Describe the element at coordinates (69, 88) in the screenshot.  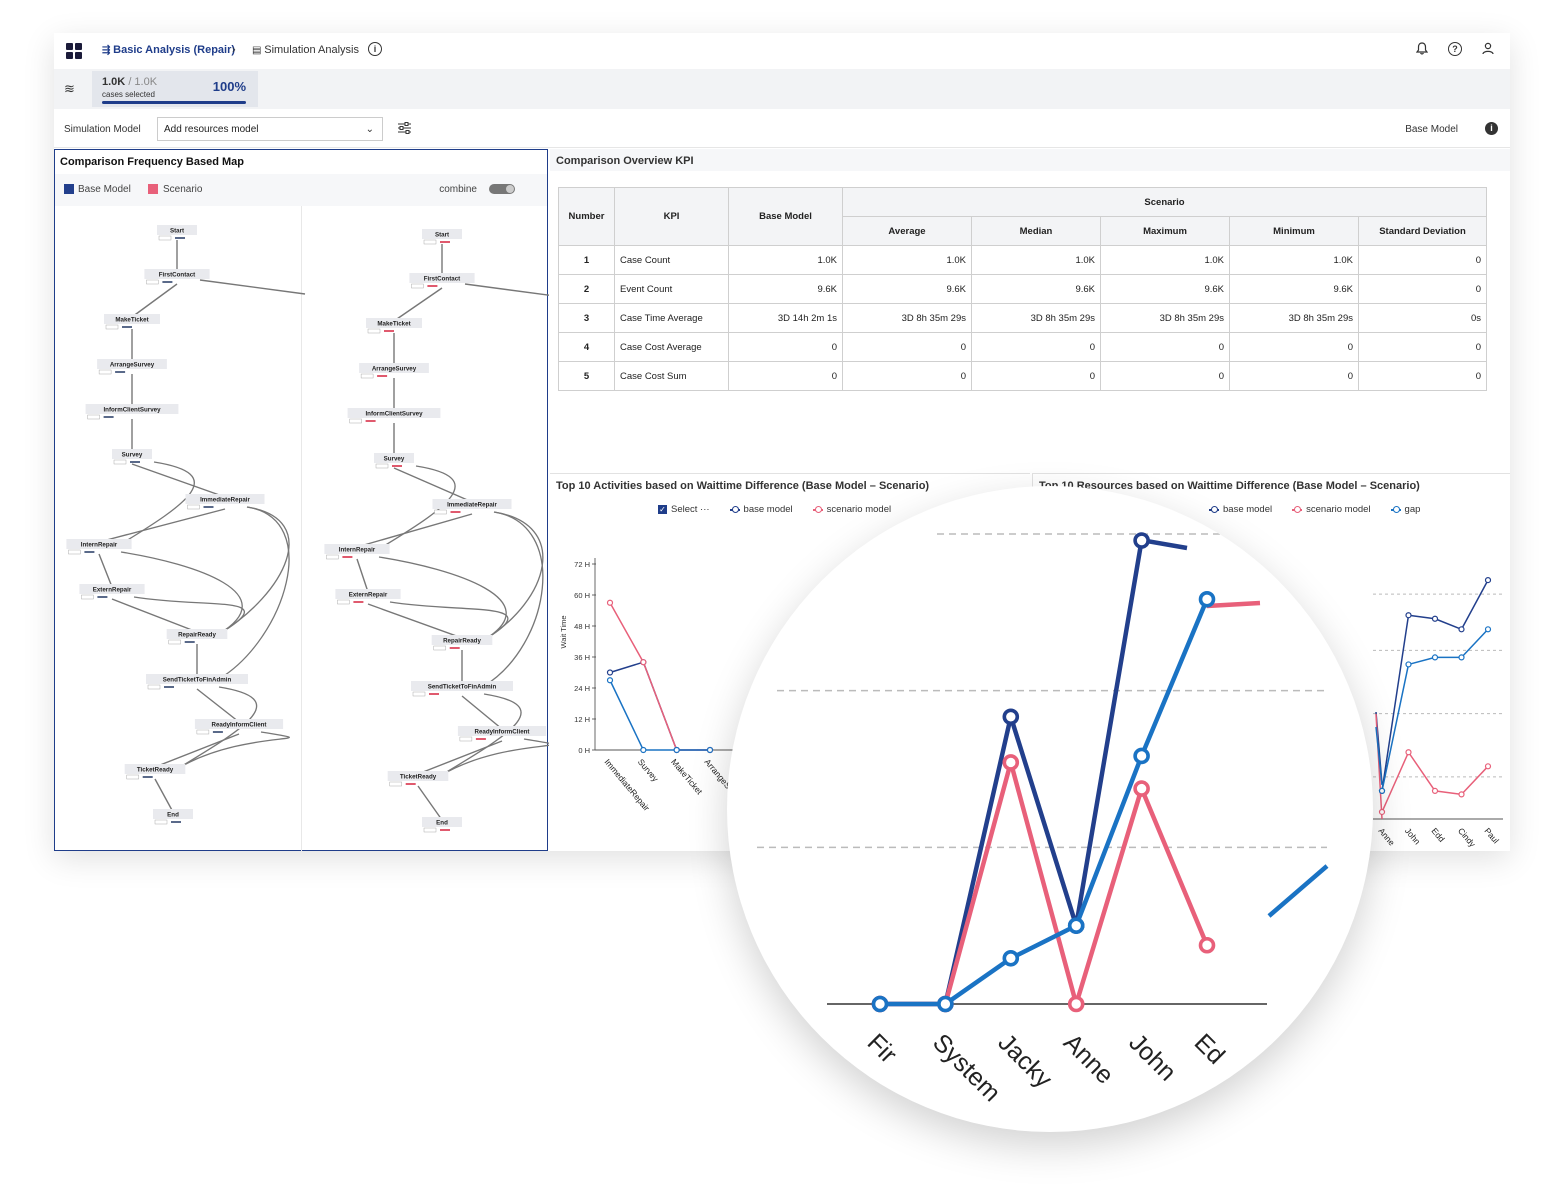
I see `layers-icon: ≋` at that location.